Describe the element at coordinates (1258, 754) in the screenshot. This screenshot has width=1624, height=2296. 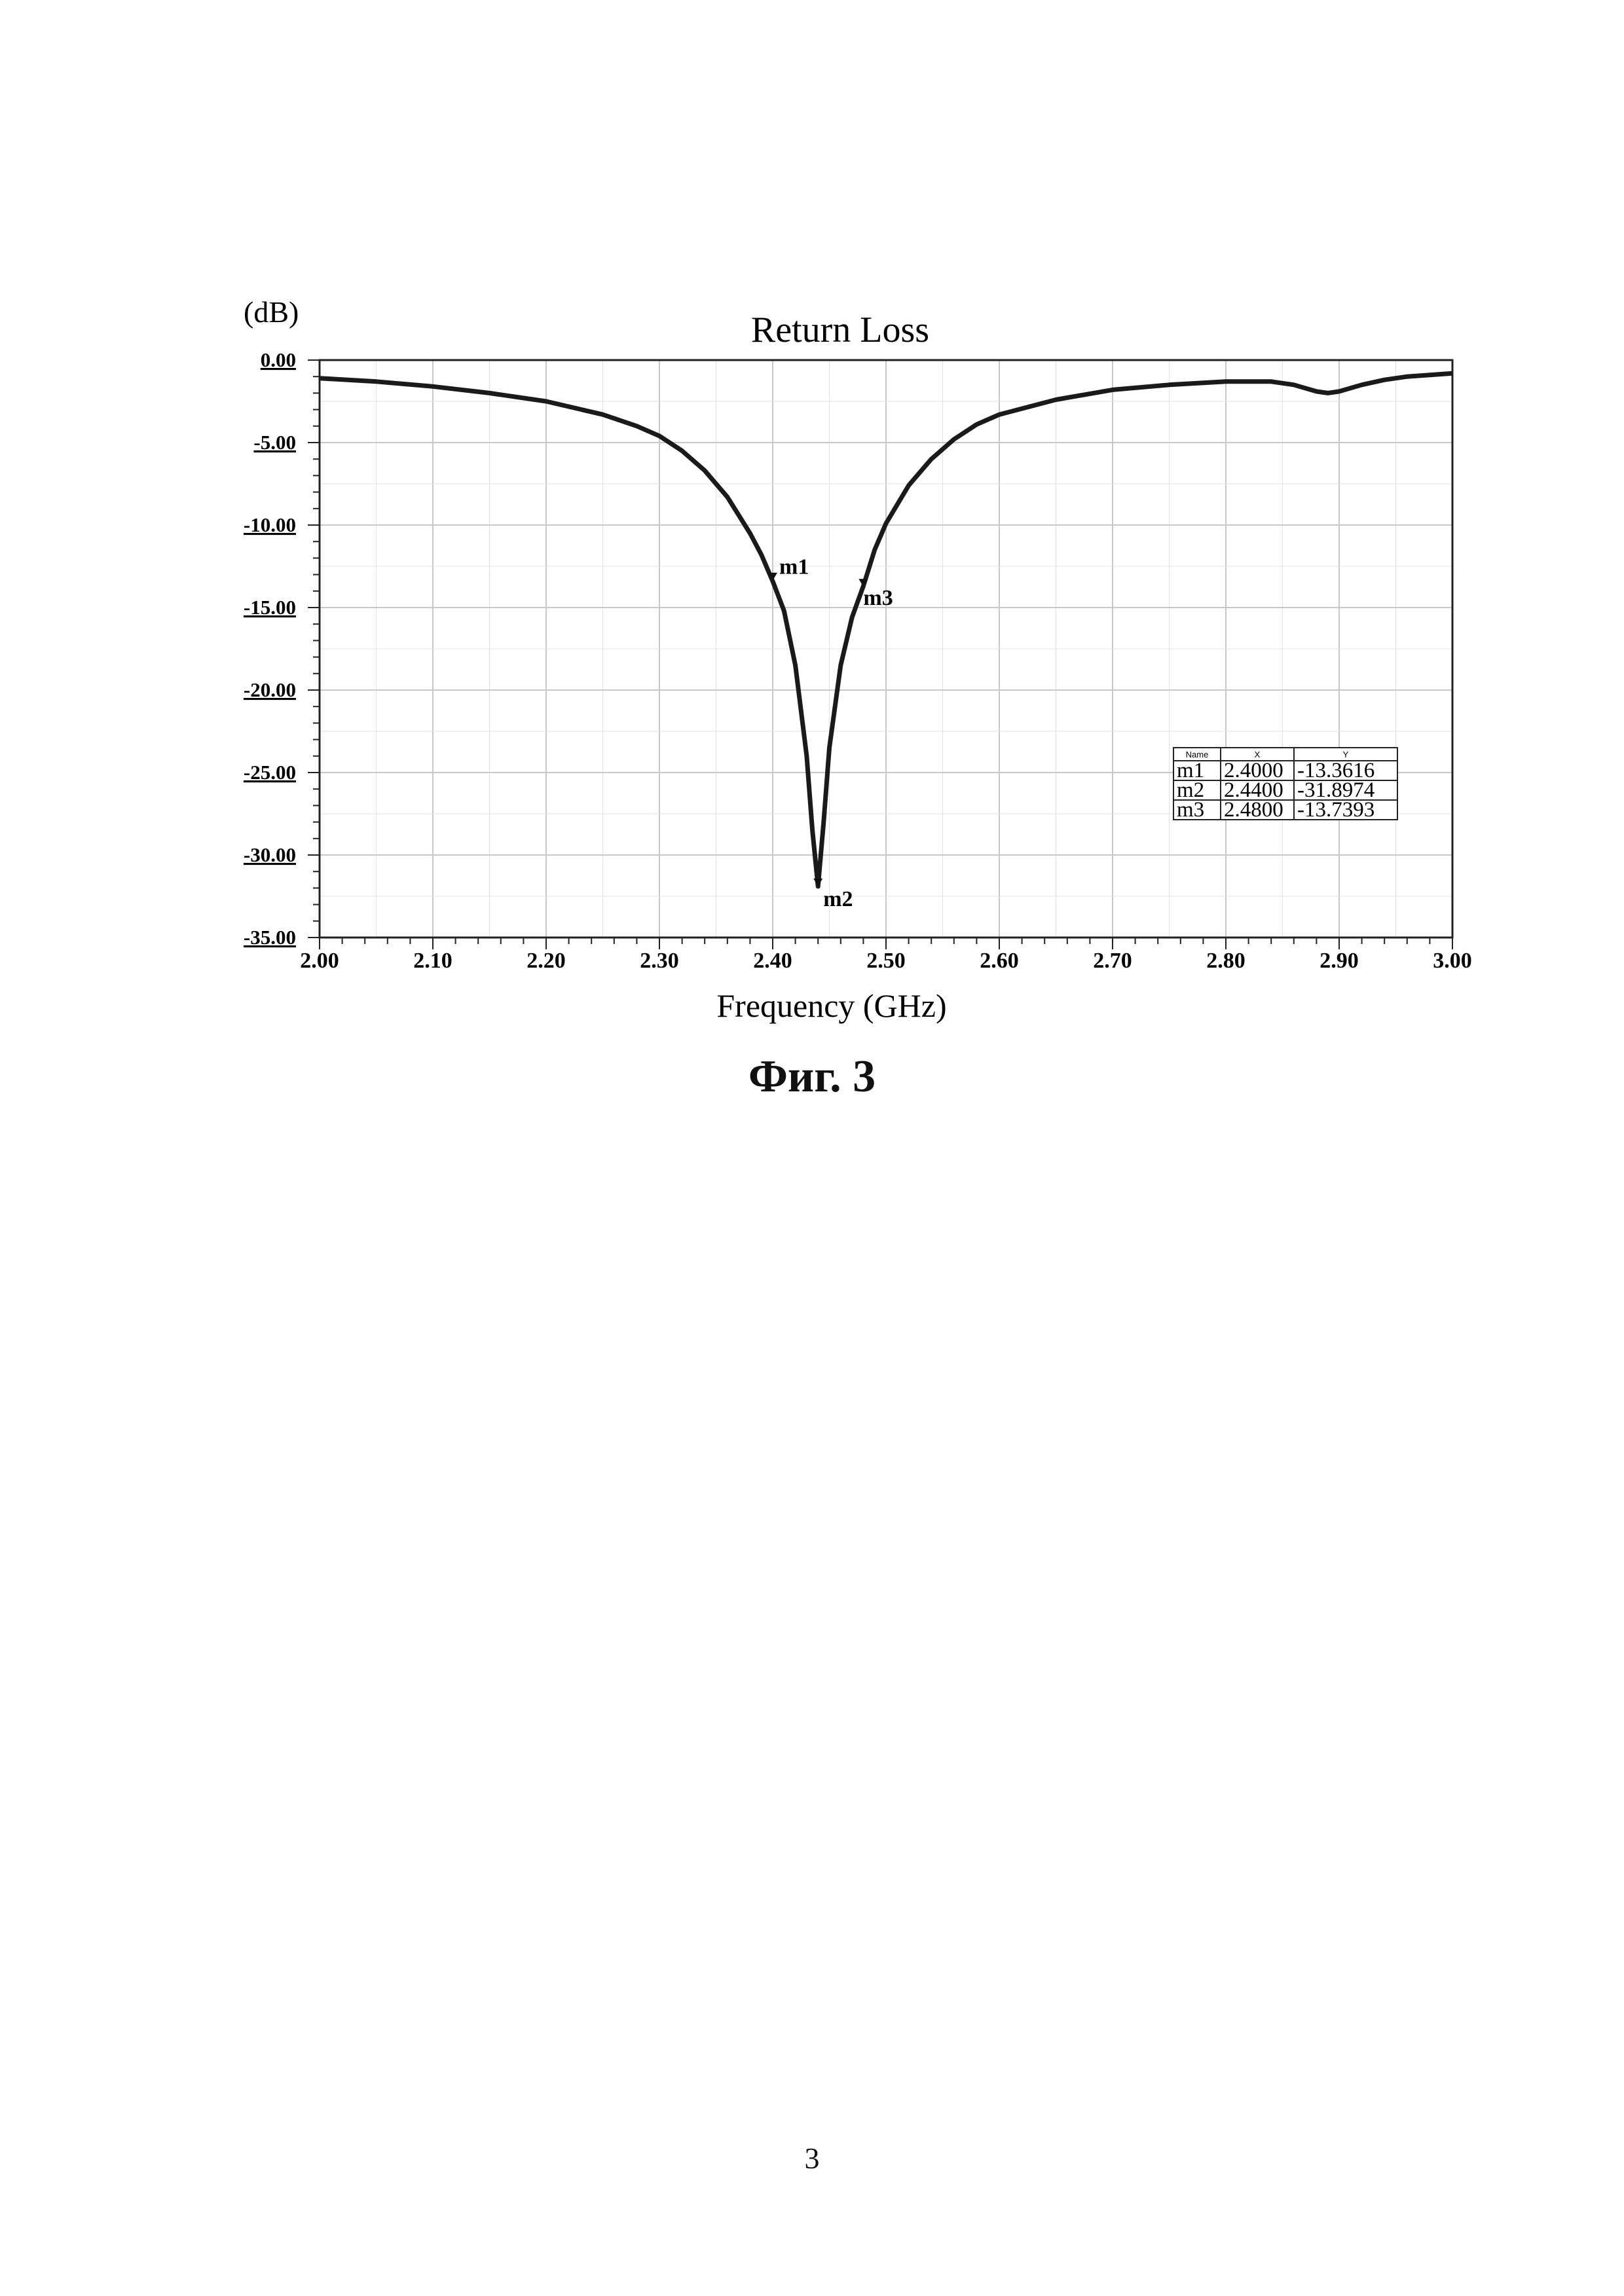
I see `marker-table-header: X` at that location.